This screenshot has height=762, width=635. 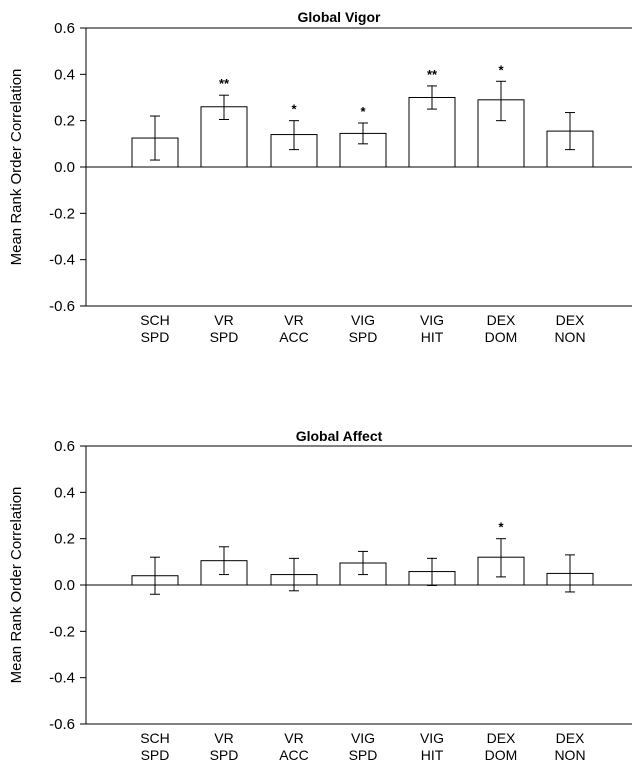 What do you see at coordinates (340, 17) in the screenshot?
I see `chart-title: Global Vigor` at bounding box center [340, 17].